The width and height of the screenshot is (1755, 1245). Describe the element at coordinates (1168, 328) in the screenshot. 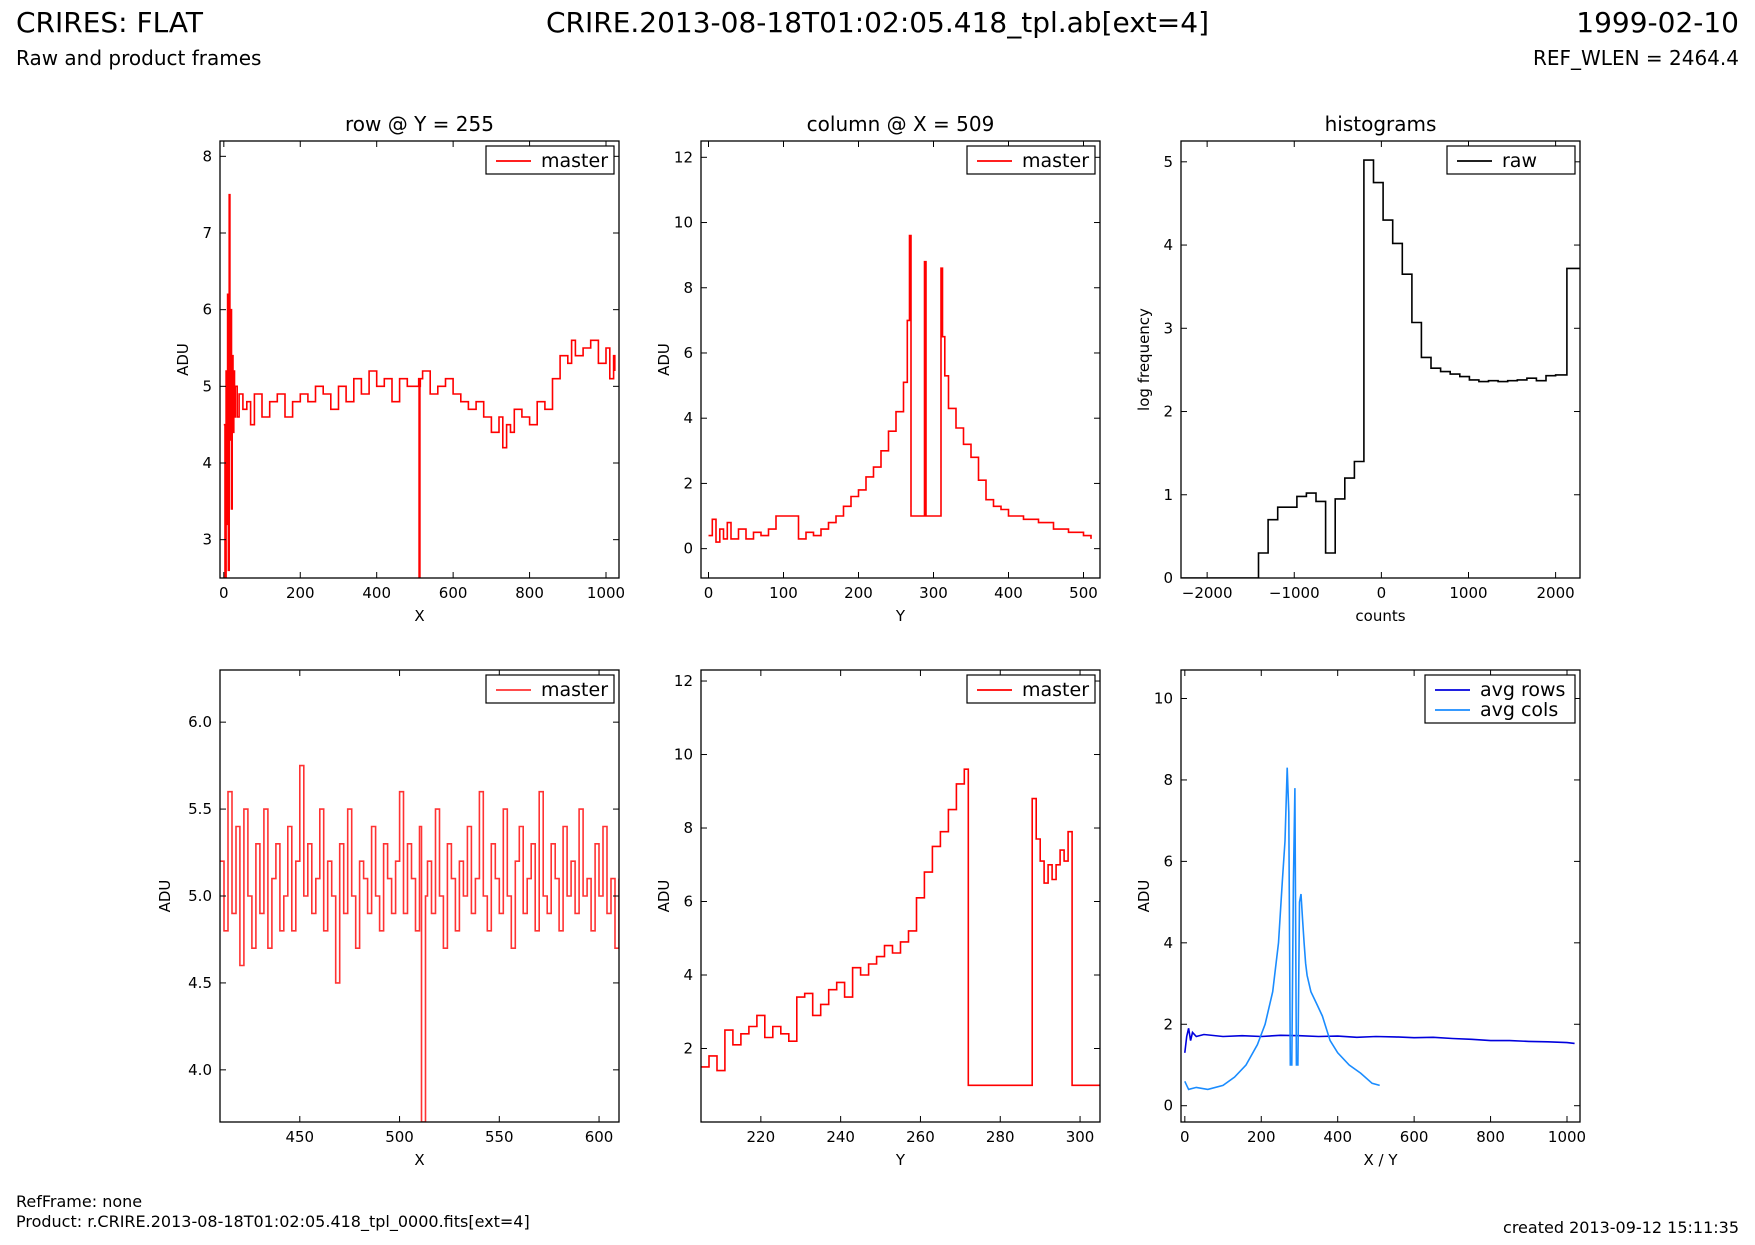

I see `y-tick-label: 3` at that location.